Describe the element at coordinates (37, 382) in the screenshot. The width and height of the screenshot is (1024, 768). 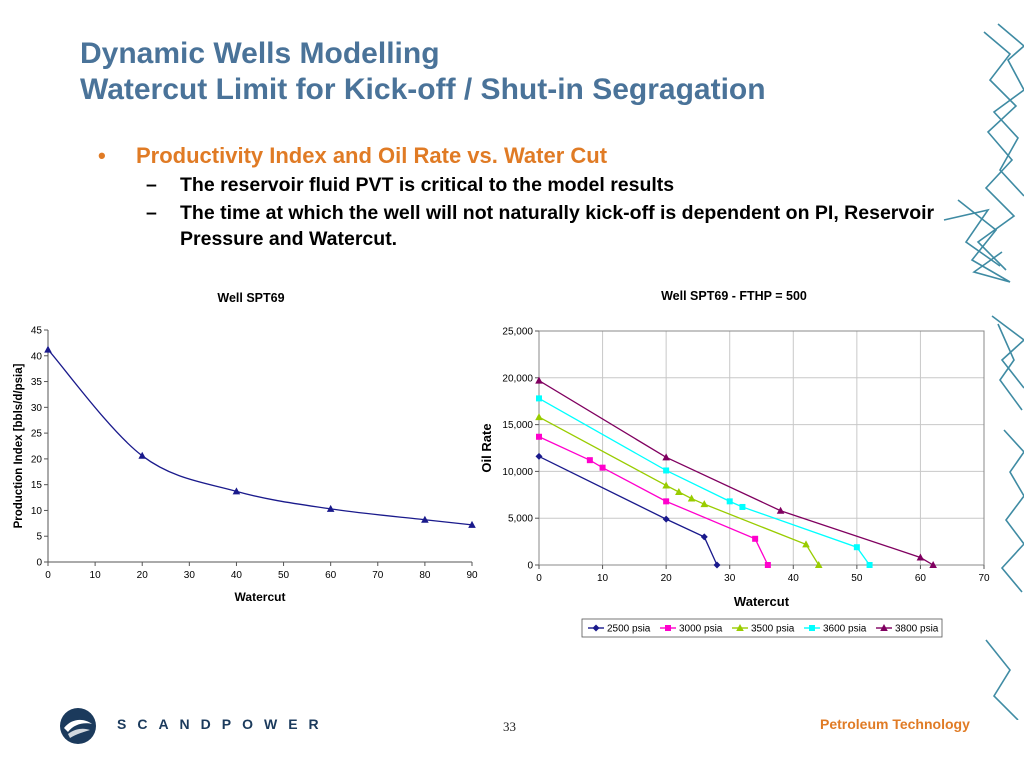
I see `y-tick-label: 35` at that location.